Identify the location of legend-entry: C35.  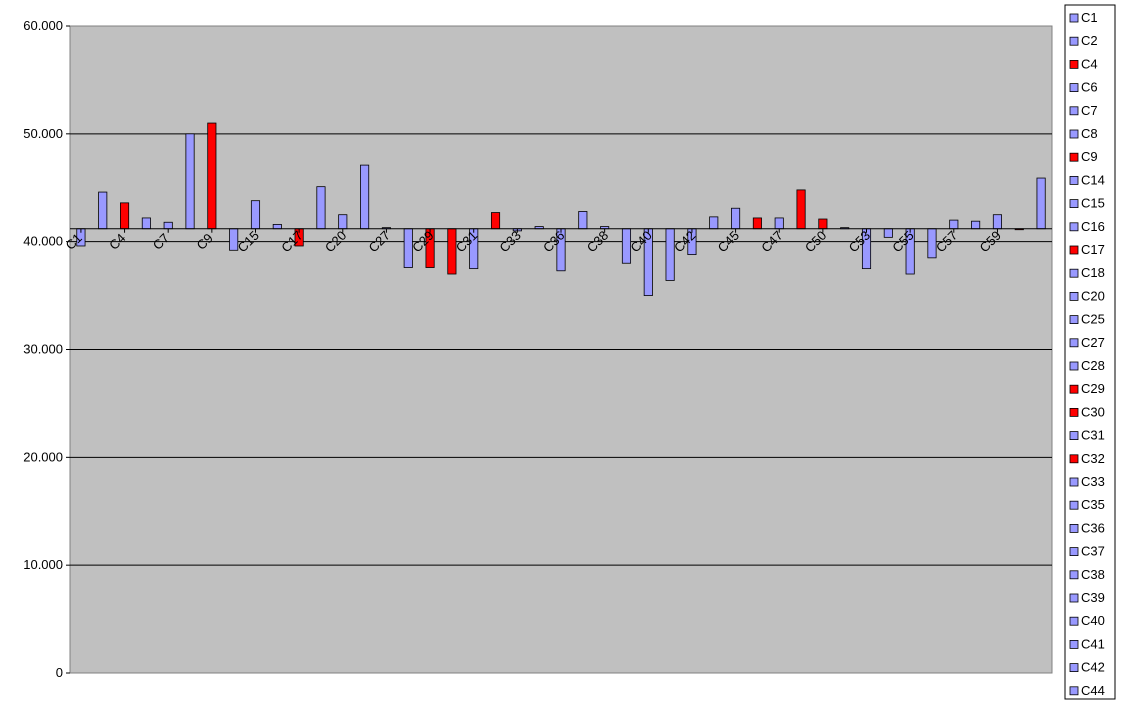
(1093, 504).